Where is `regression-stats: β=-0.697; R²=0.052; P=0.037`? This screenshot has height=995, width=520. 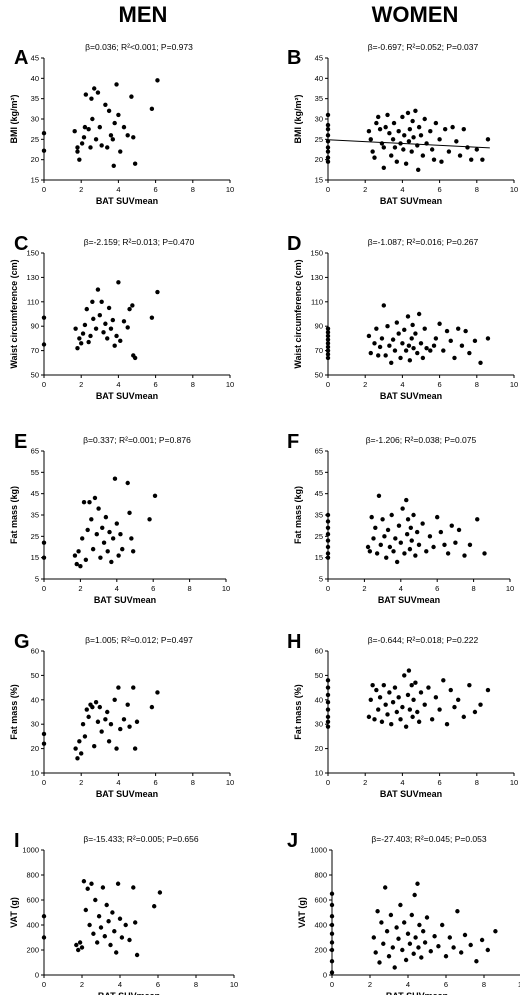
regression-stats: β=-0.697; R²=0.052; P=0.037 is located at coordinates (423, 47).